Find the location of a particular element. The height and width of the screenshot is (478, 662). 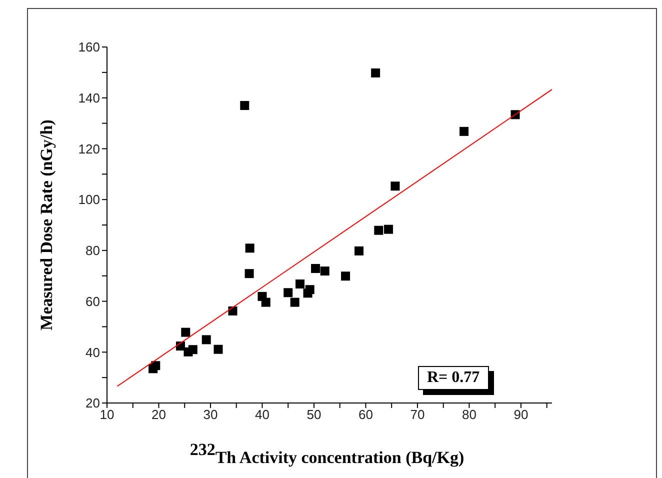

y-tick-label: 160 is located at coordinates (89, 47).